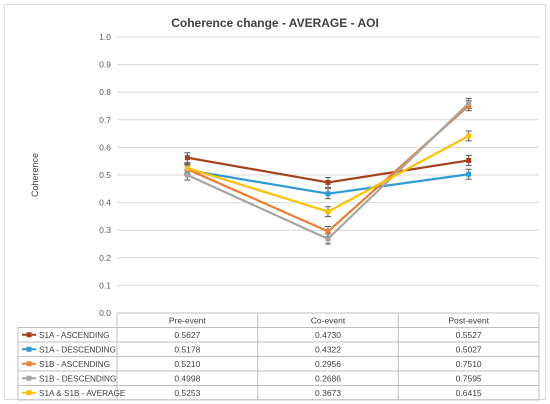 The image size is (550, 404). What do you see at coordinates (105, 313) in the screenshot?
I see `y-tick-label: 0.0` at bounding box center [105, 313].